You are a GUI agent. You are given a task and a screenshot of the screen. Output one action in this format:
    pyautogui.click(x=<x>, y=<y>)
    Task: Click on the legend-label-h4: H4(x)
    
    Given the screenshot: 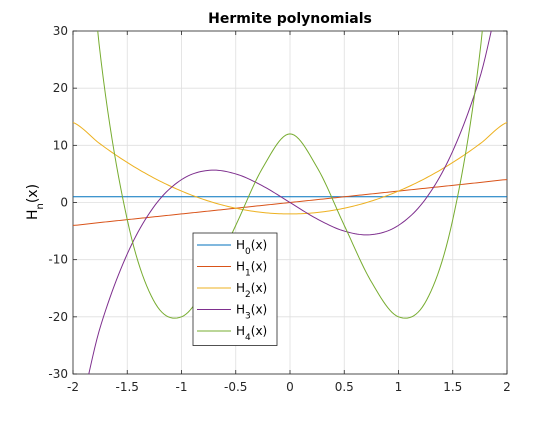 What is the action you would take?
    pyautogui.click(x=251, y=333)
    